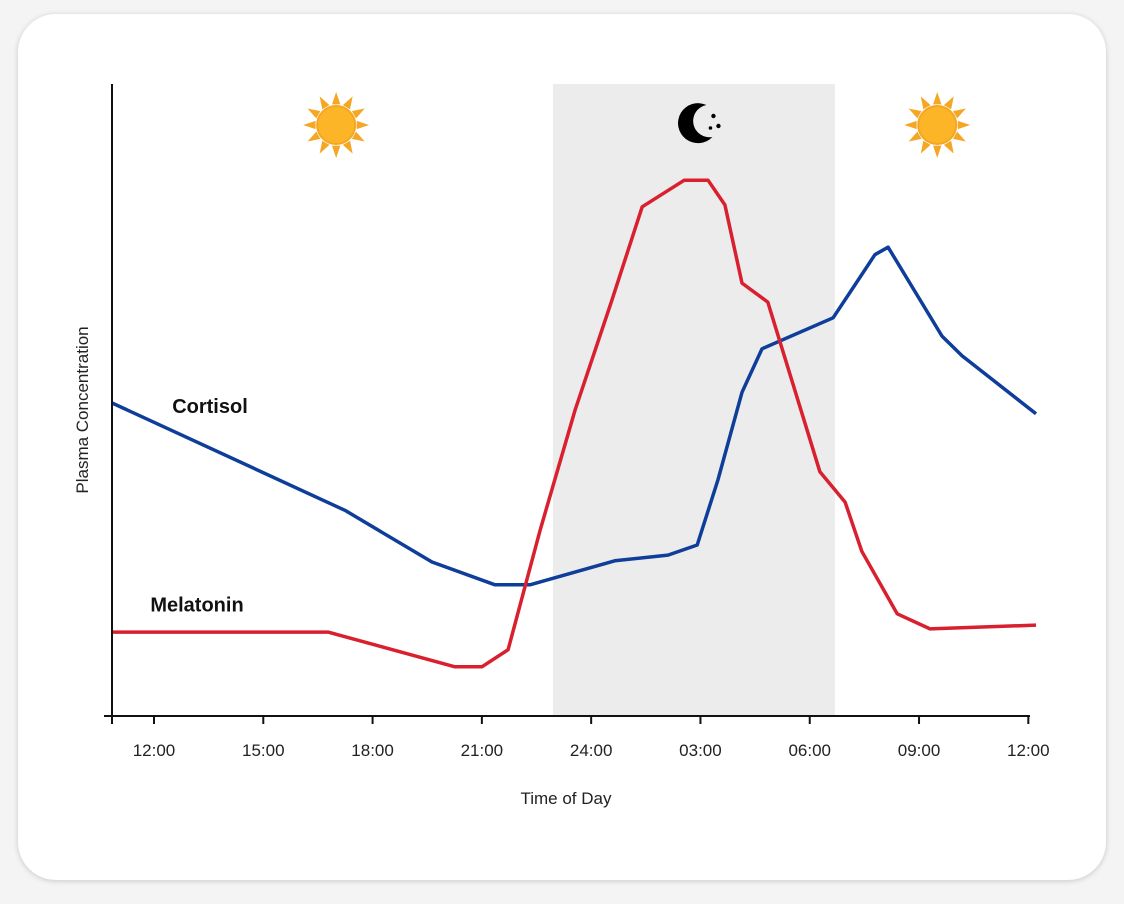  What do you see at coordinates (700, 750) in the screenshot?
I see `x-tick-label: 03:00` at bounding box center [700, 750].